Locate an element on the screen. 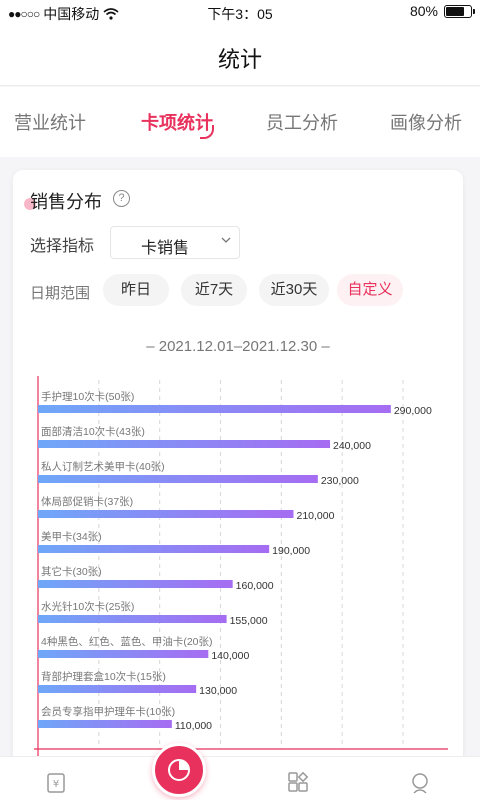 This screenshot has height=800, width=480. bar-value-label: 160,000 is located at coordinates (255, 586).